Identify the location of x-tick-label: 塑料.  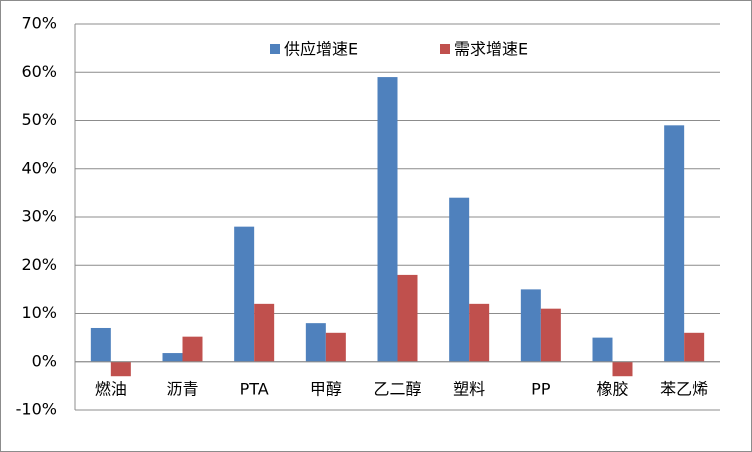
(469, 388).